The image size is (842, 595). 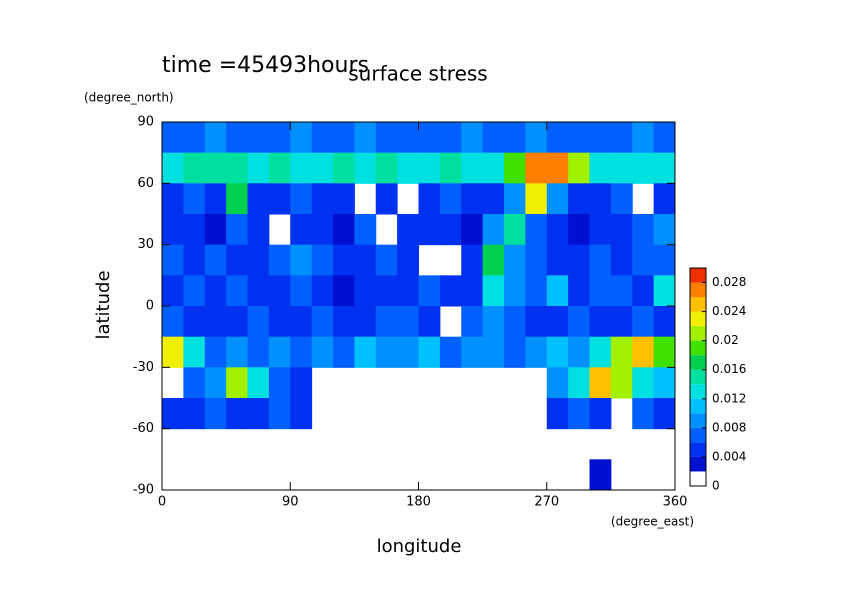 I want to click on x-tick-label: 360, so click(x=675, y=502).